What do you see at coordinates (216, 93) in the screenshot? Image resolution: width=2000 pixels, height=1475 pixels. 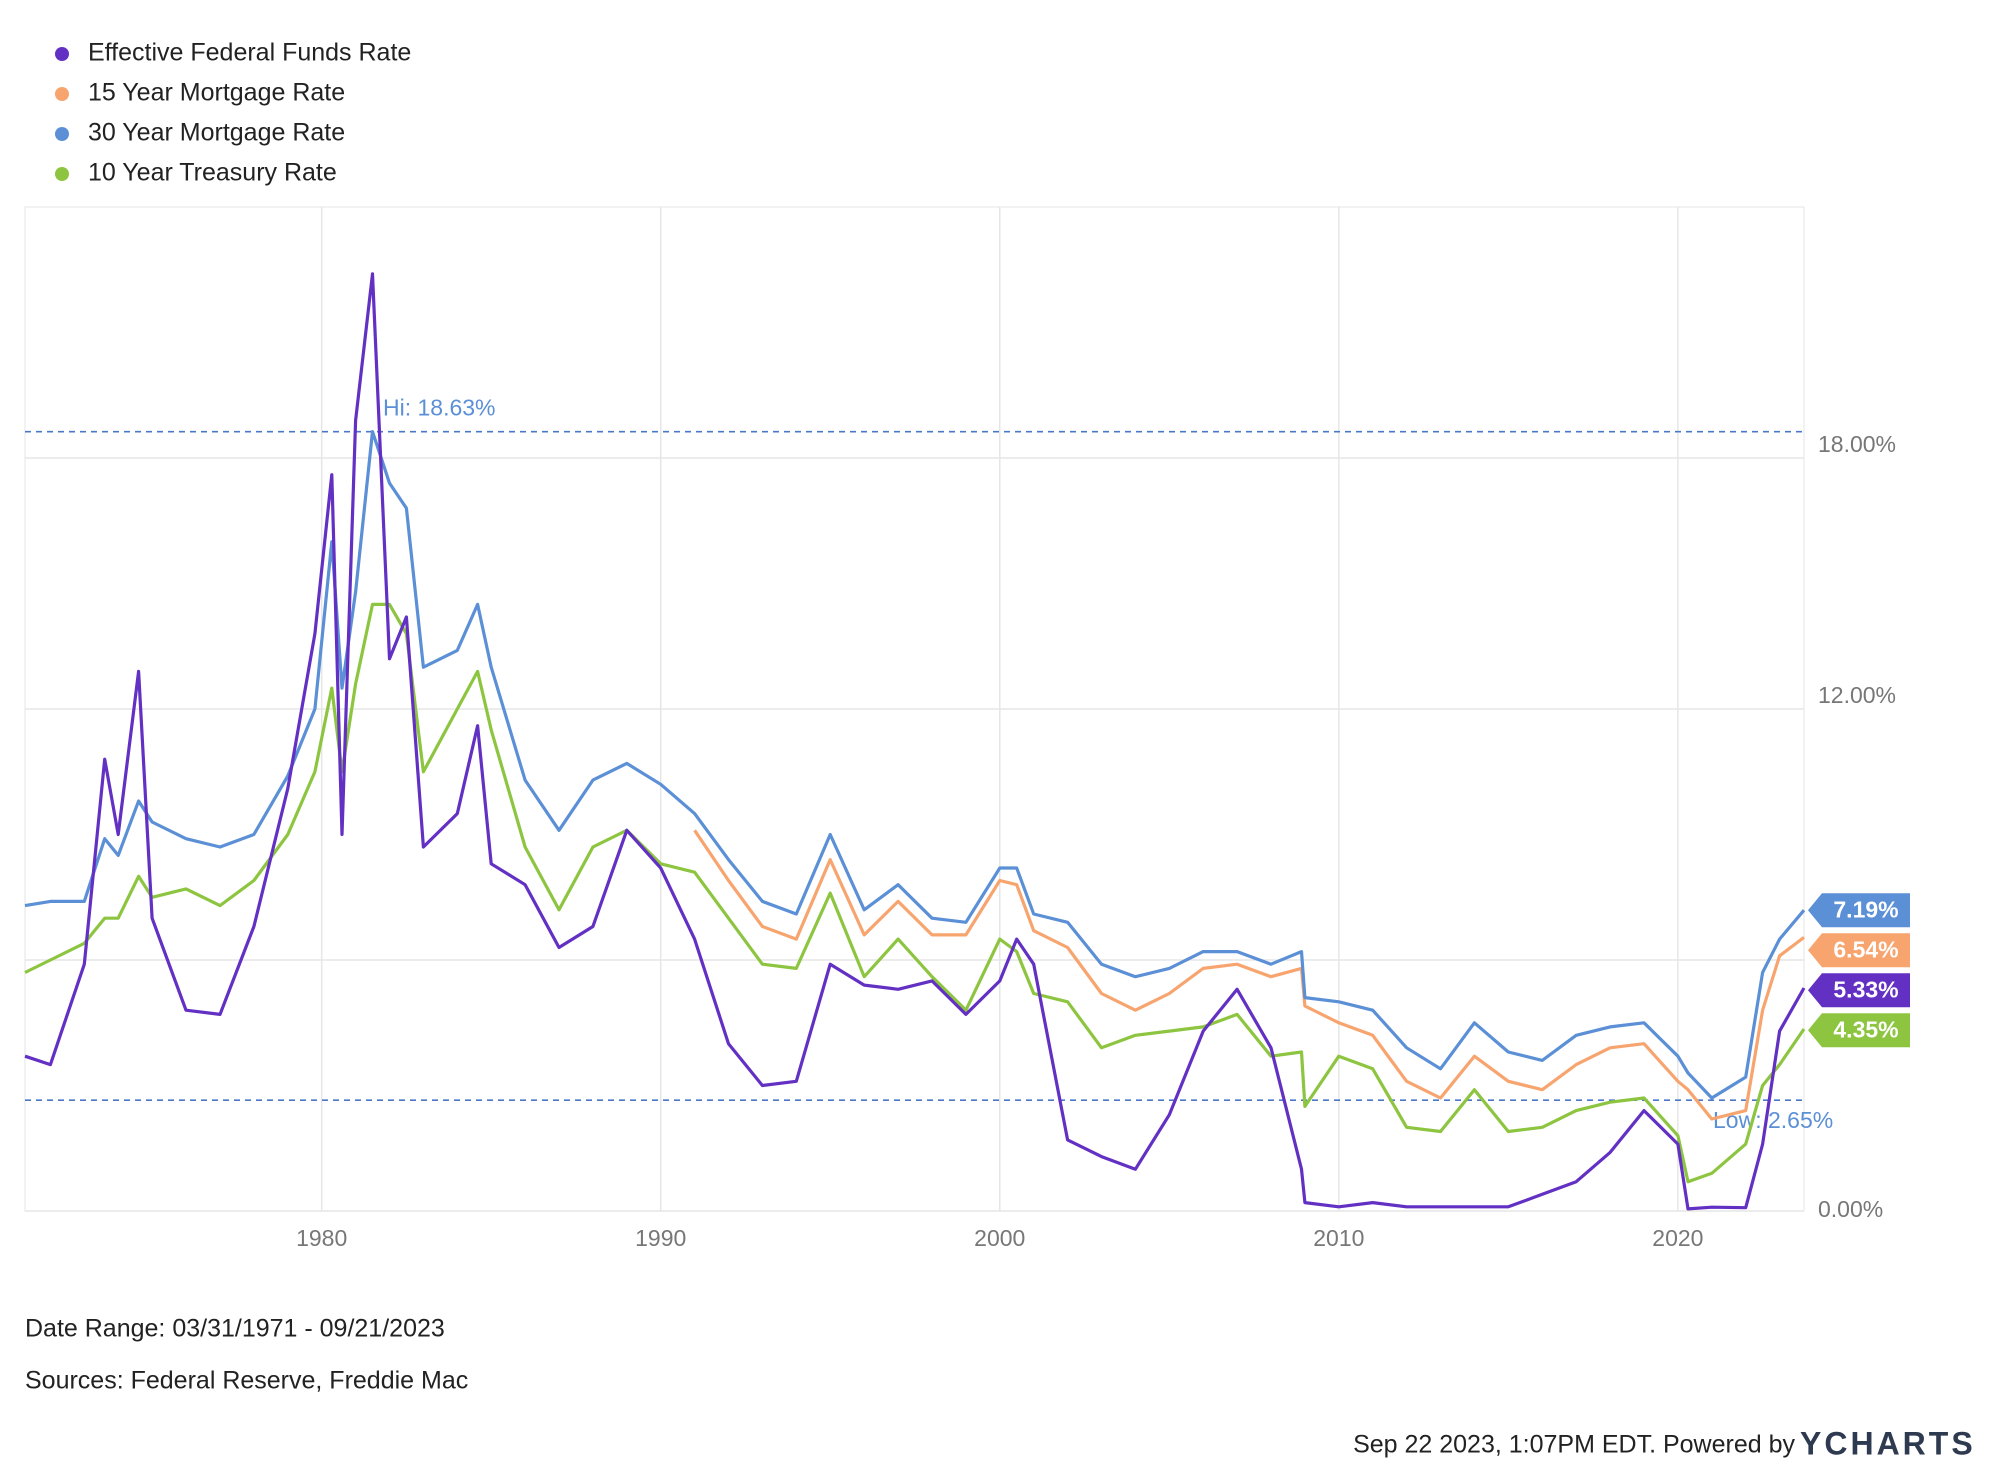 I see `legend-label: 15 Year Mortgage Rate` at bounding box center [216, 93].